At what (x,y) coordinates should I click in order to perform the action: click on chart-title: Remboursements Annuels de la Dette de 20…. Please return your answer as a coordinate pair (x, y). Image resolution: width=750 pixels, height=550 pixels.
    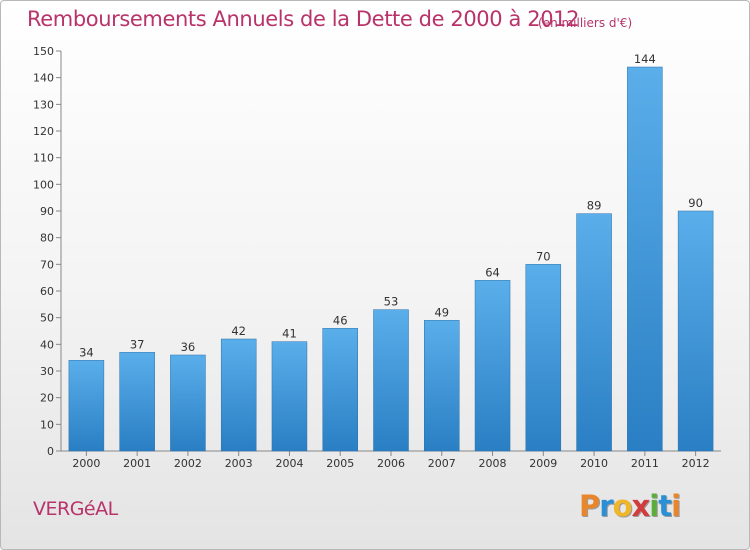
    Looking at the image, I should click on (303, 19).